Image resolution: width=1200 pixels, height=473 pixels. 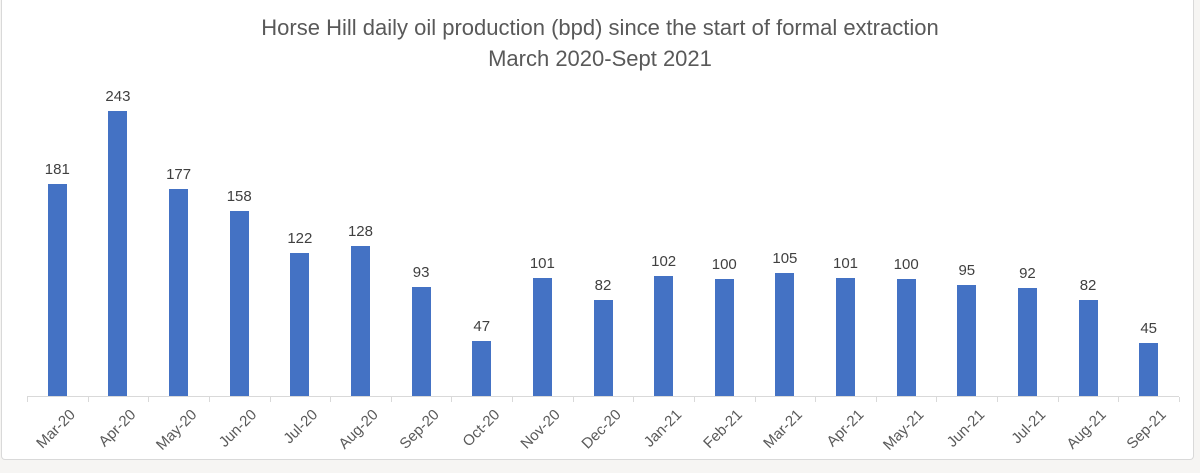 What do you see at coordinates (966, 428) in the screenshot?
I see `x-axis-label: Jun-21` at bounding box center [966, 428].